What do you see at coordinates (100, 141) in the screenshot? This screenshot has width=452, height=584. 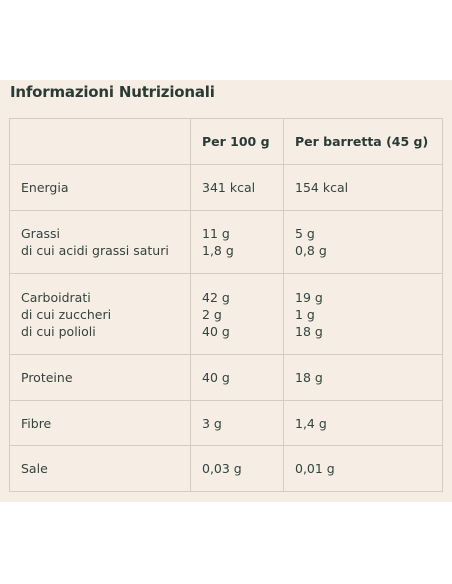 I see `header-empty` at bounding box center [100, 141].